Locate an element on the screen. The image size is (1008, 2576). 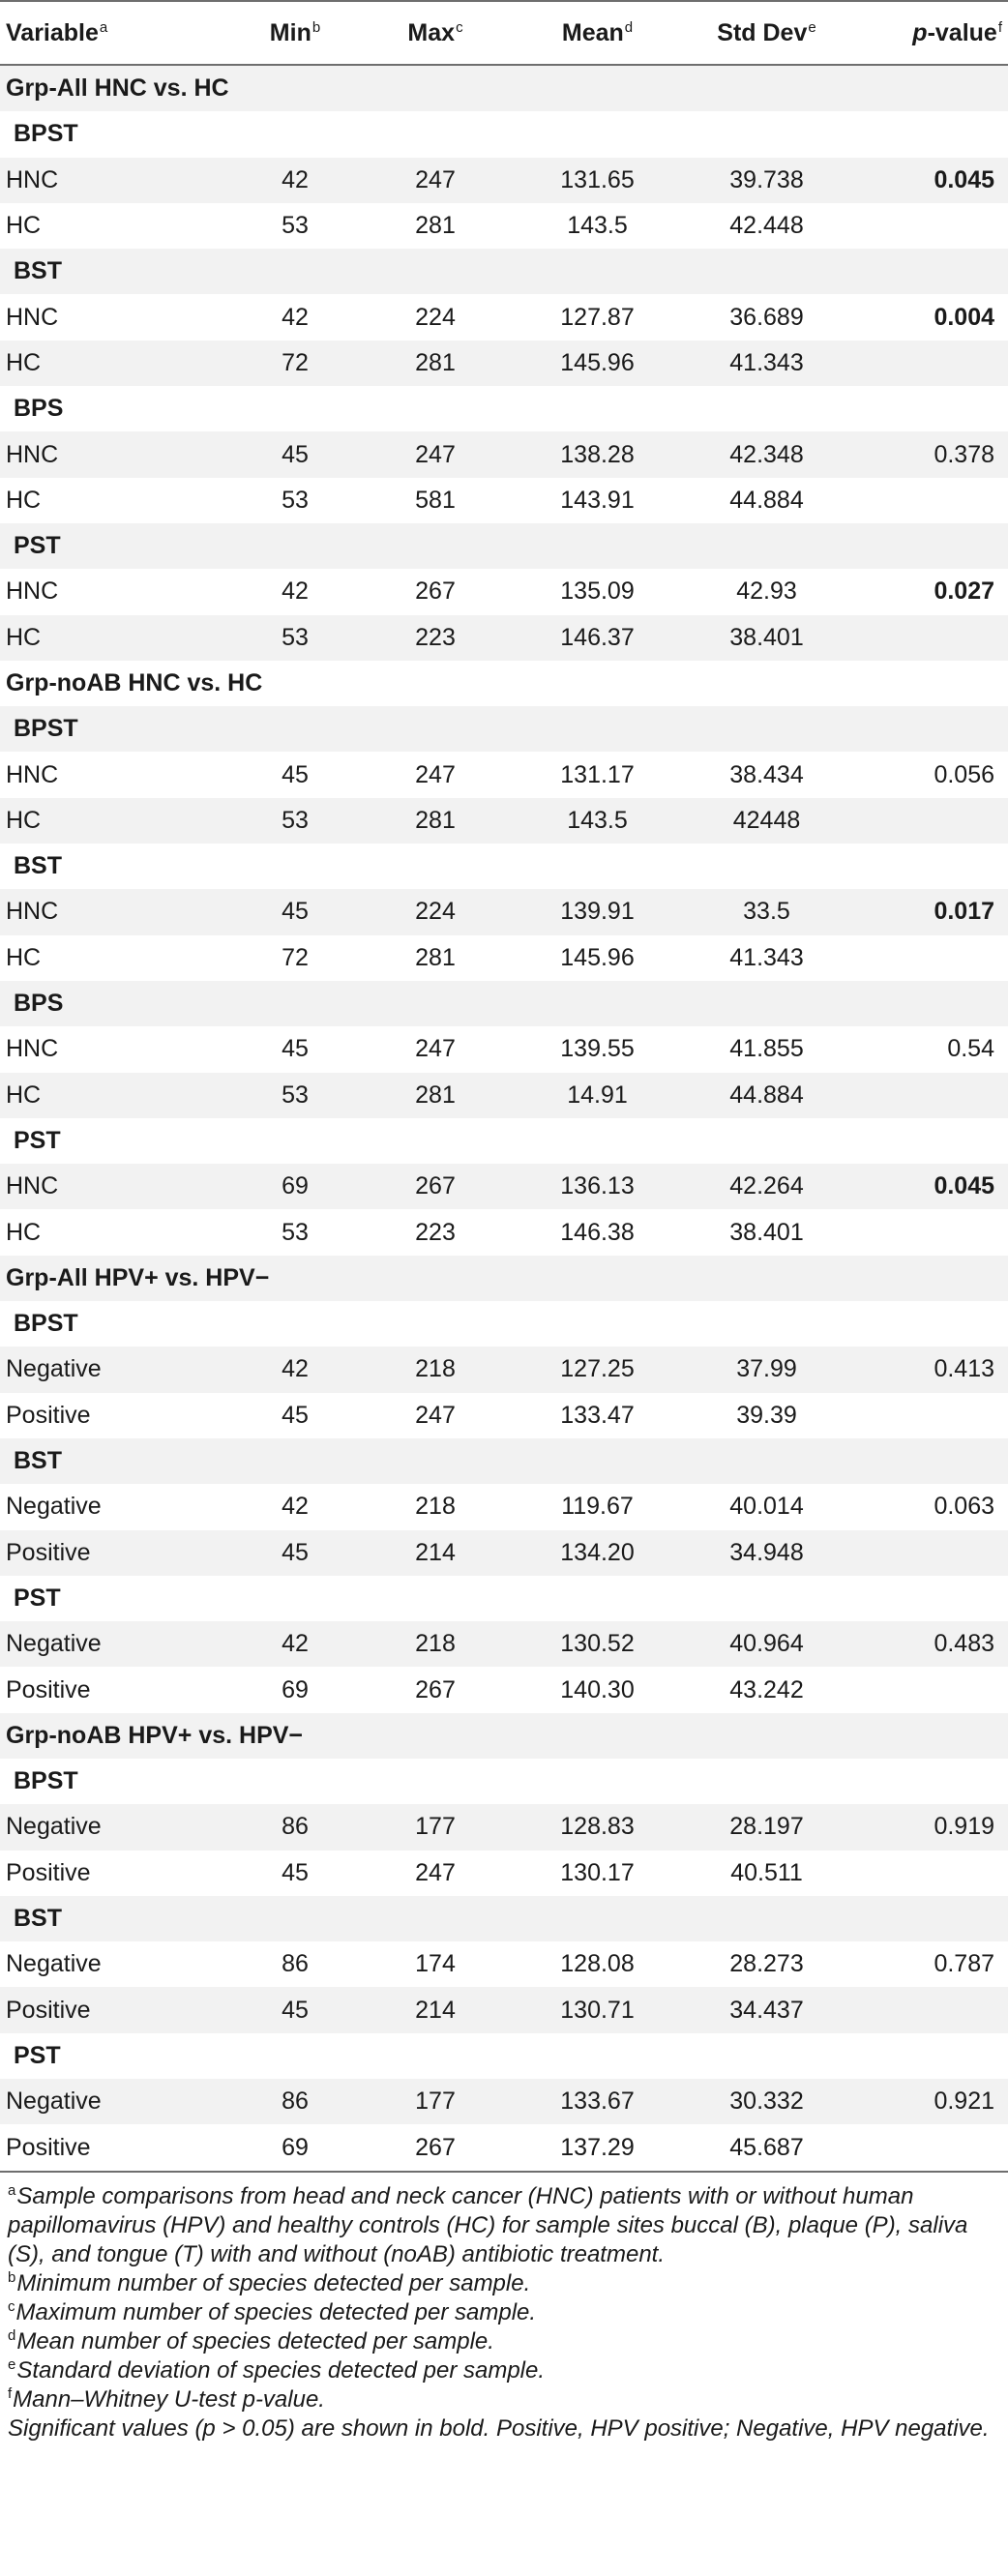
p-value-cell: 0.045 is located at coordinates (964, 1186).